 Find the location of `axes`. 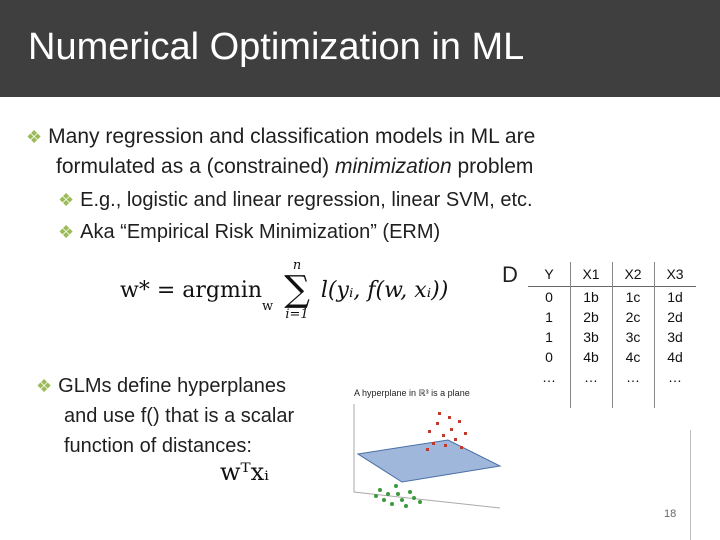

axes is located at coordinates (427, 456).